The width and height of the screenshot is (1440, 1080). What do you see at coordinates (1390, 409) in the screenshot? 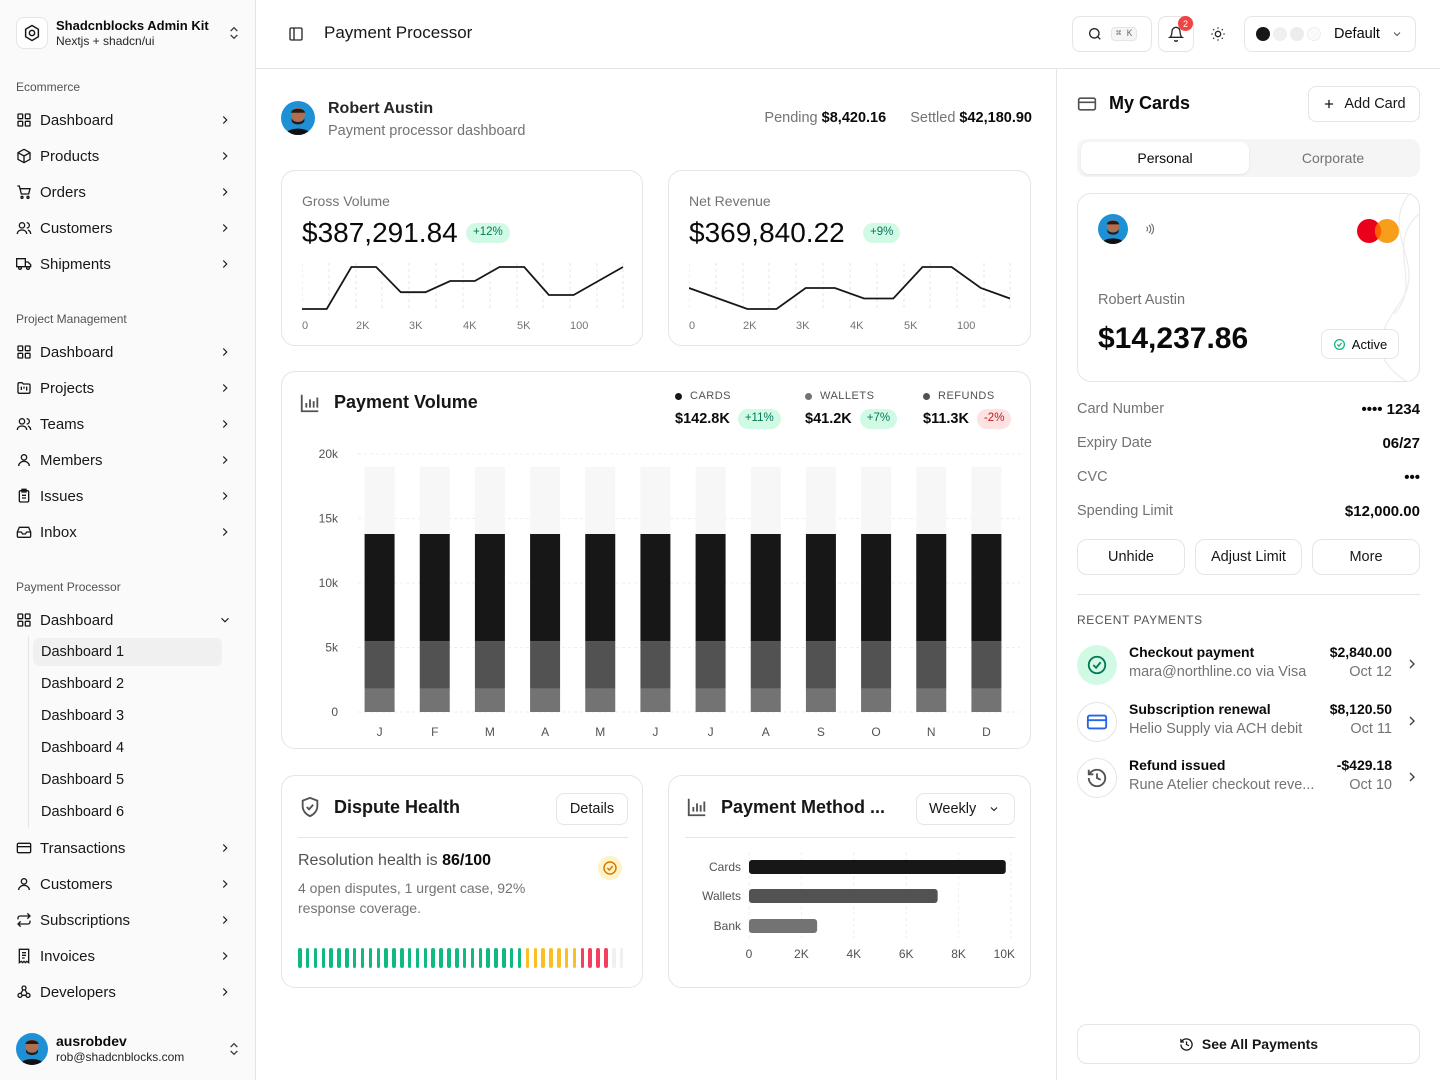
I see `card-number-value: •••• 1234` at bounding box center [1390, 409].